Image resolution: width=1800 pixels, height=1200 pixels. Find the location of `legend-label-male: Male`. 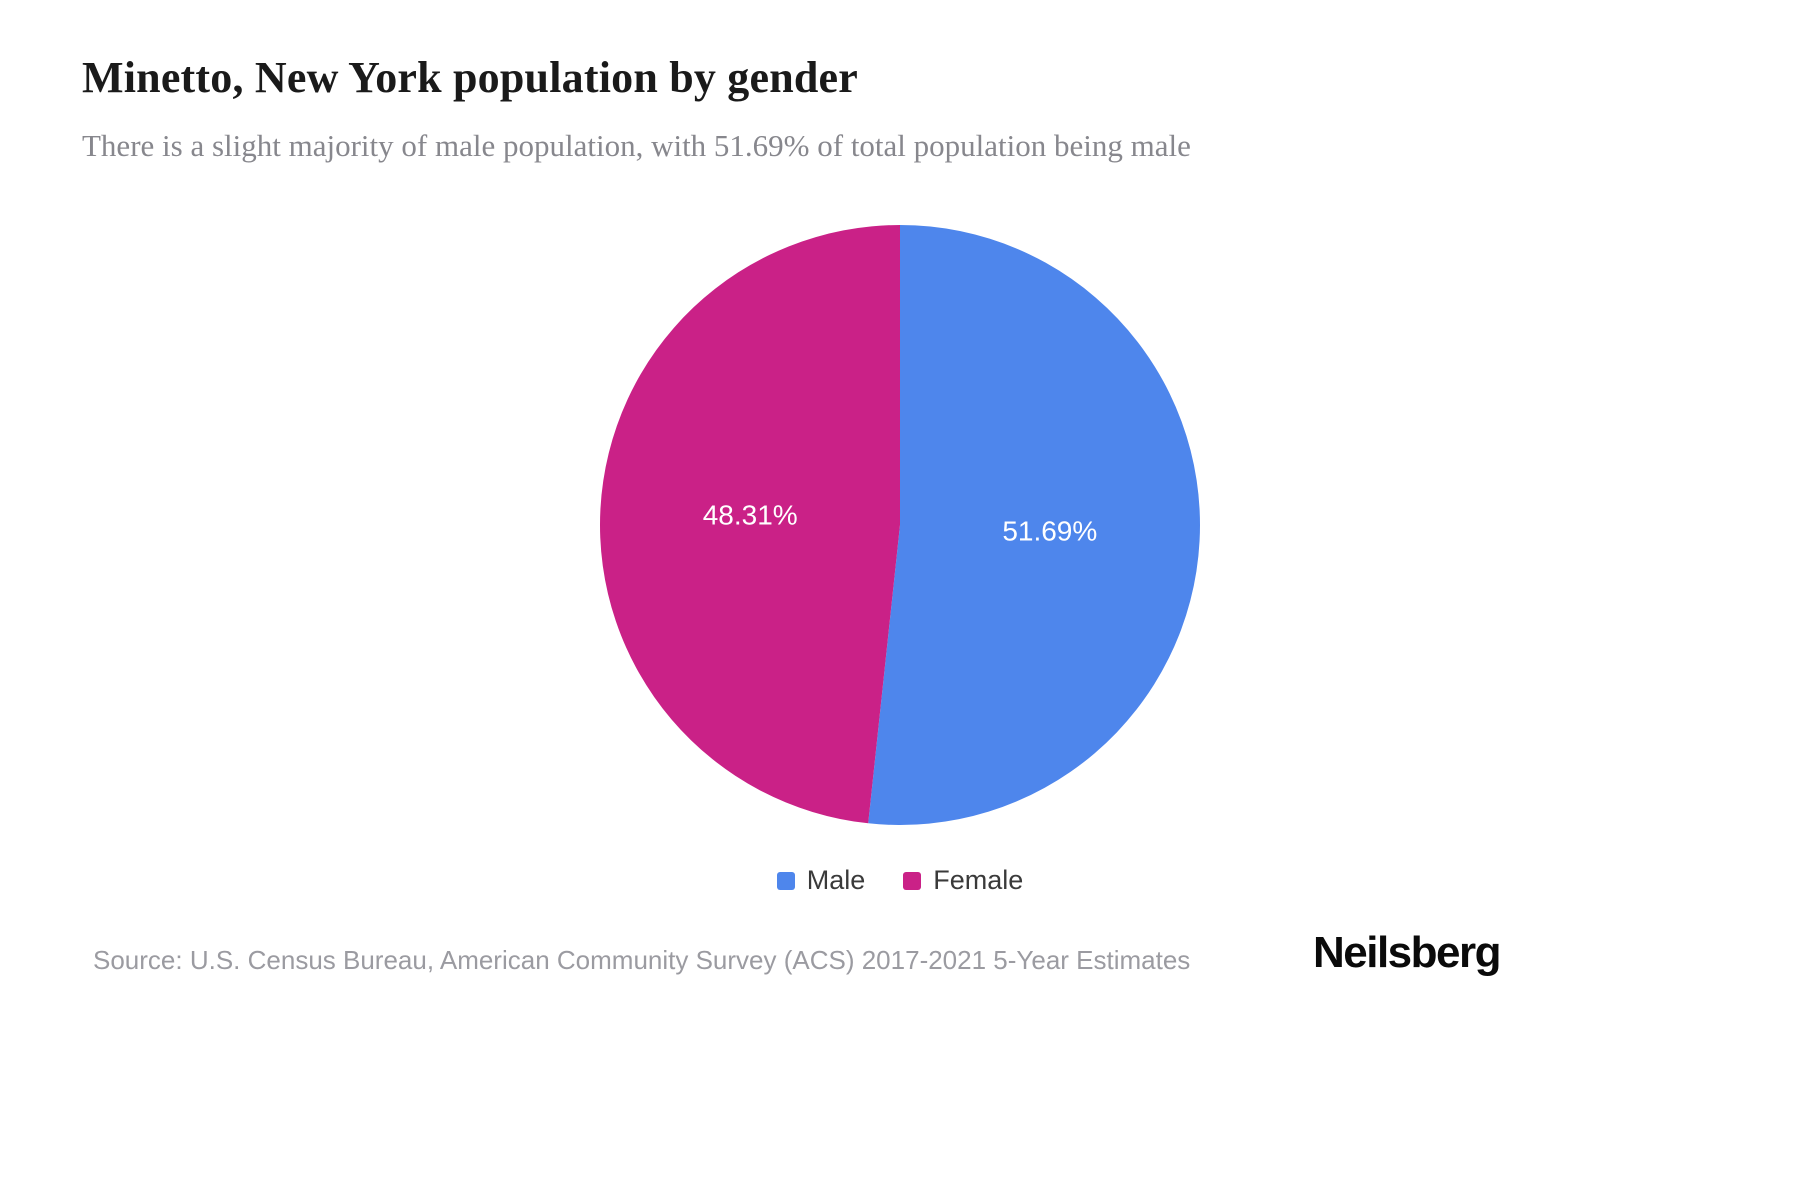

legend-label-male: Male is located at coordinates (836, 880).